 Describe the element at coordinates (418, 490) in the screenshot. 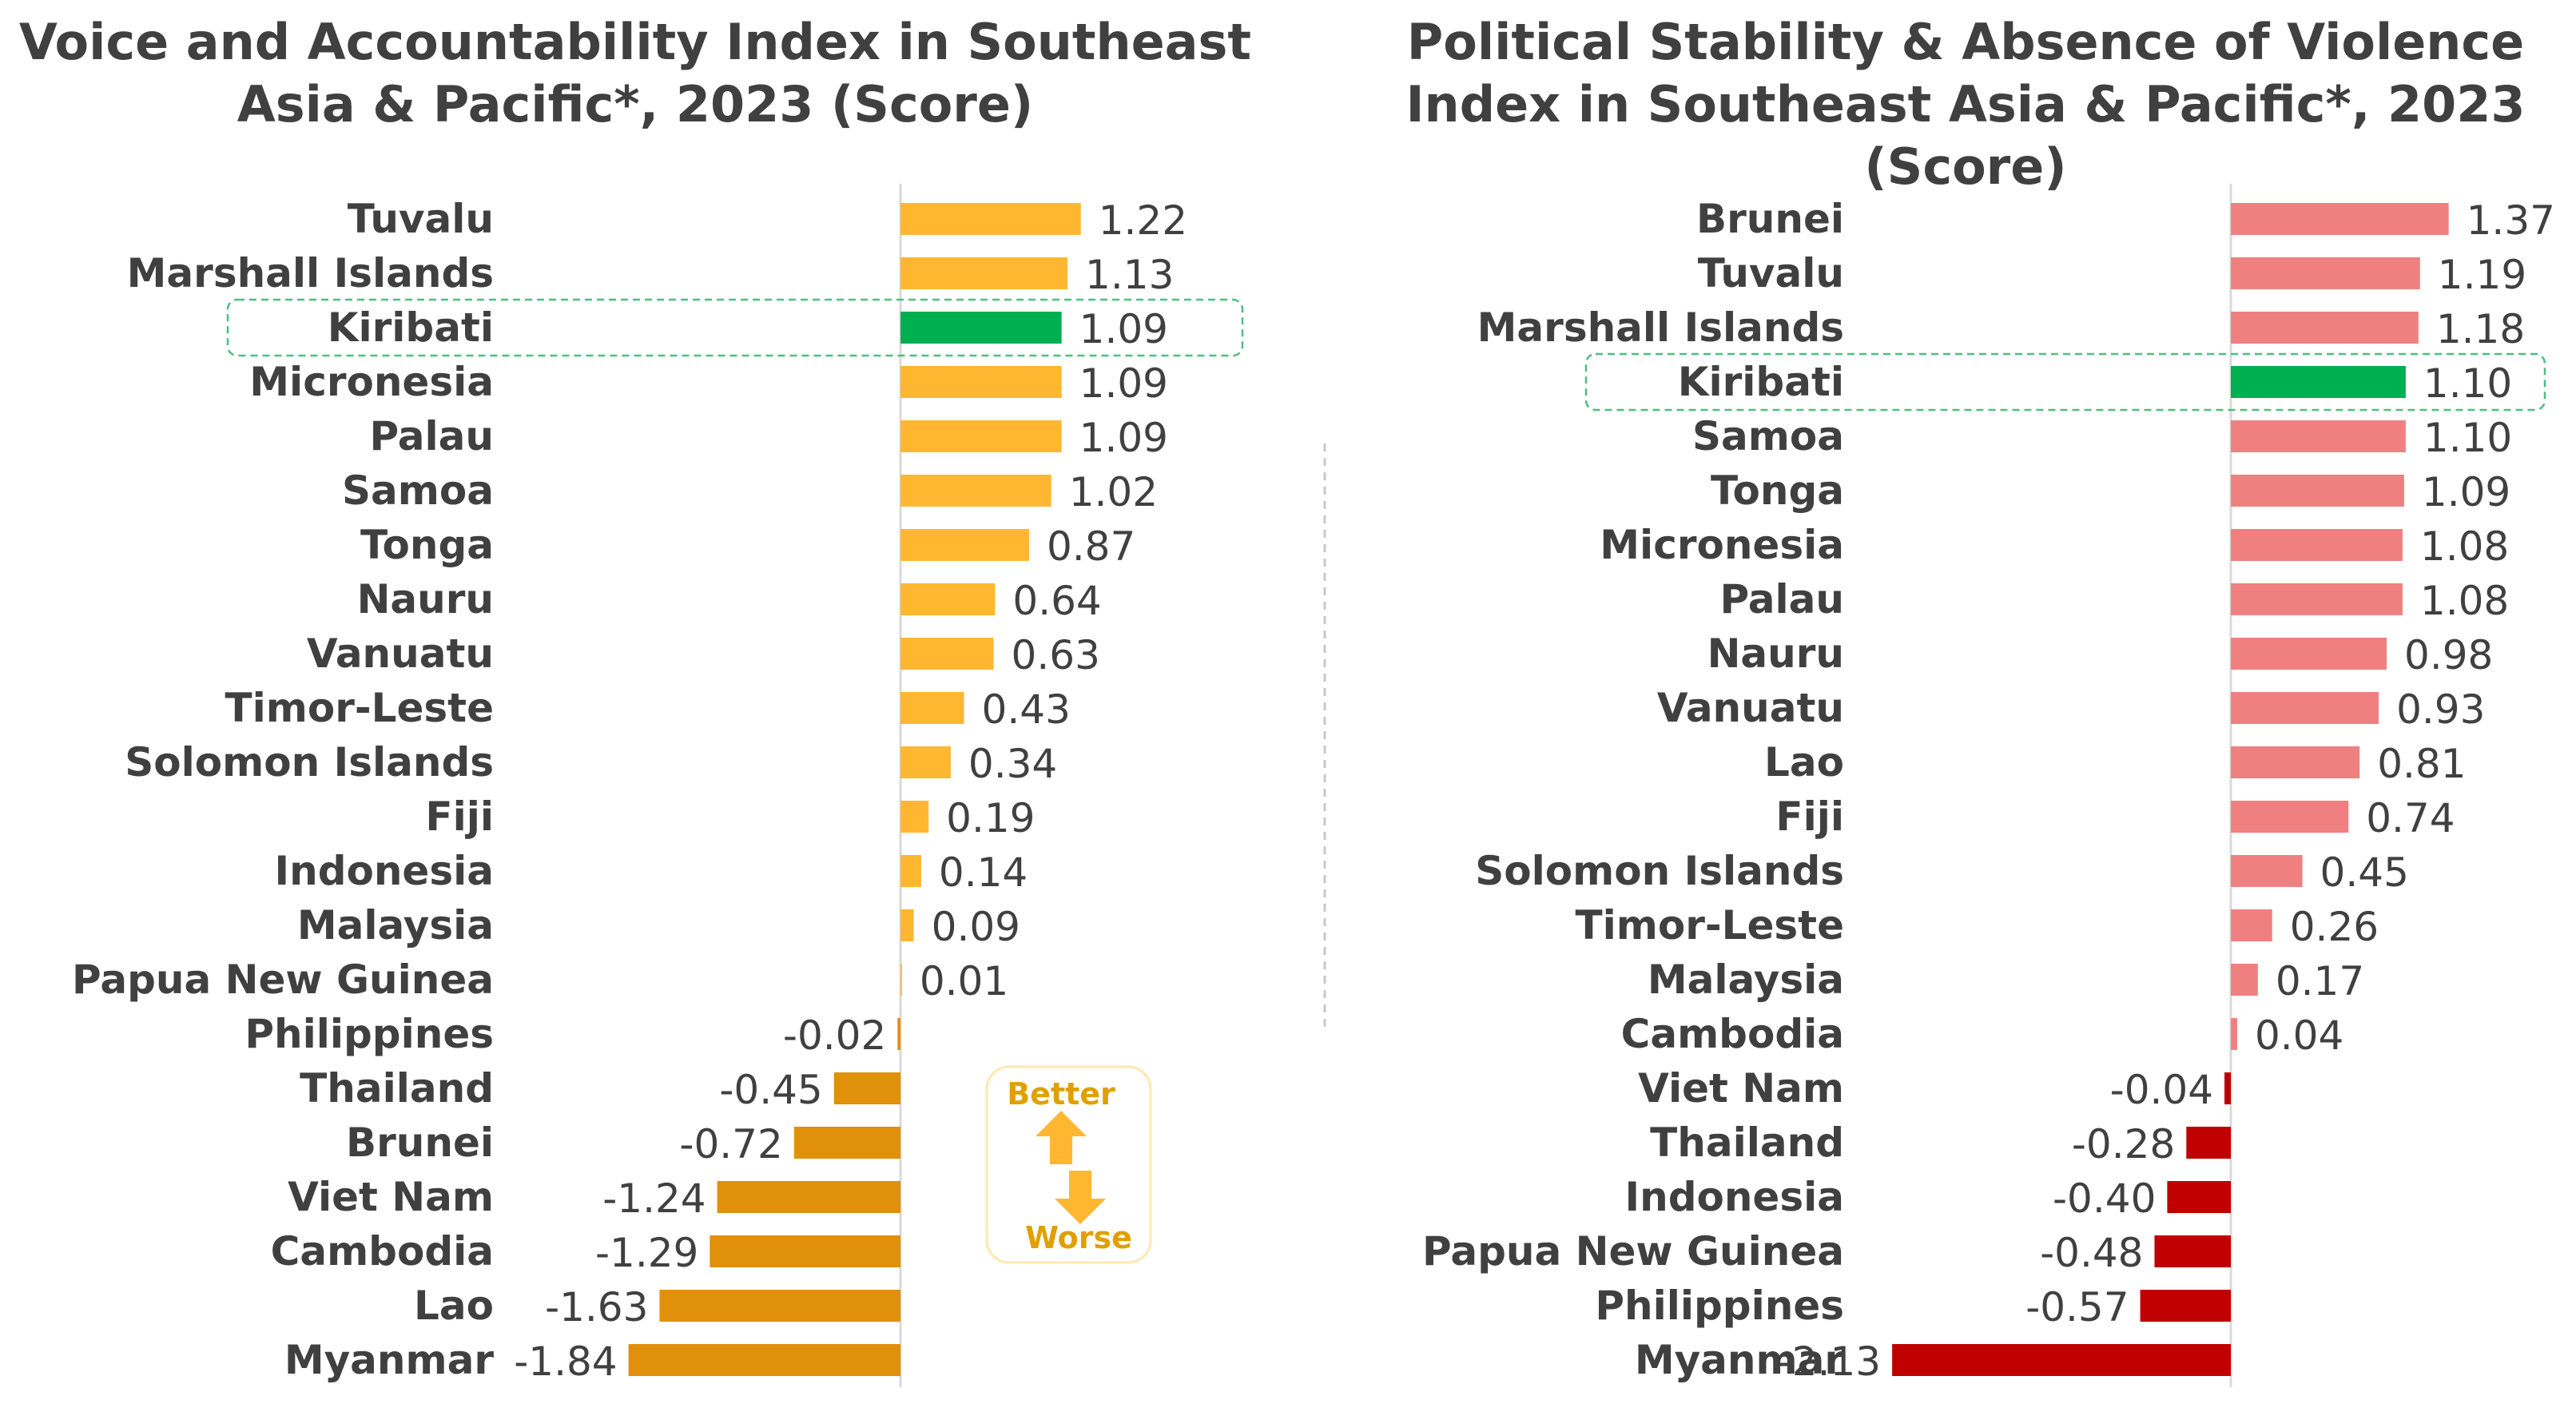

I see `category-label-samoa: Samoa` at that location.